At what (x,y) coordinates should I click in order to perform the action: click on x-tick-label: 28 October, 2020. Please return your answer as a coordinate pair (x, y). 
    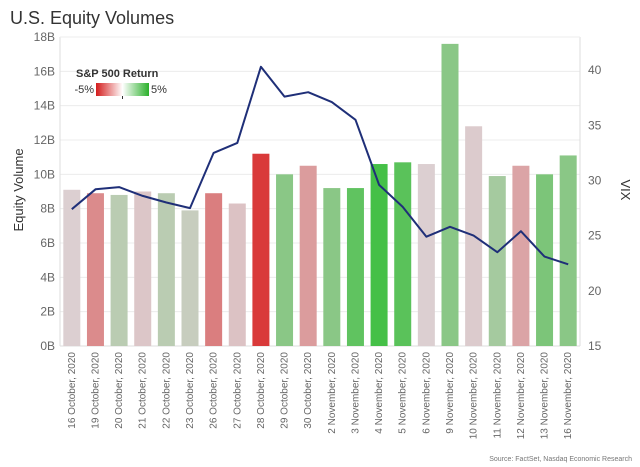
    Looking at the image, I should click on (261, 390).